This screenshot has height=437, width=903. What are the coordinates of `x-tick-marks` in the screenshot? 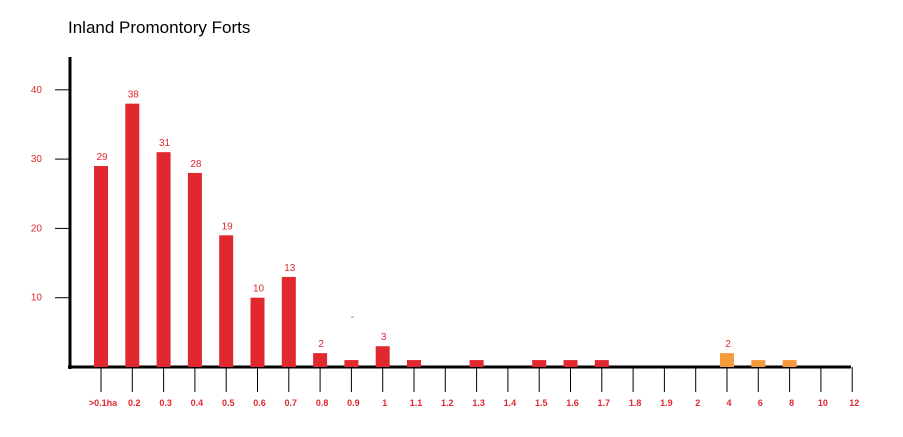 It's located at (476, 379).